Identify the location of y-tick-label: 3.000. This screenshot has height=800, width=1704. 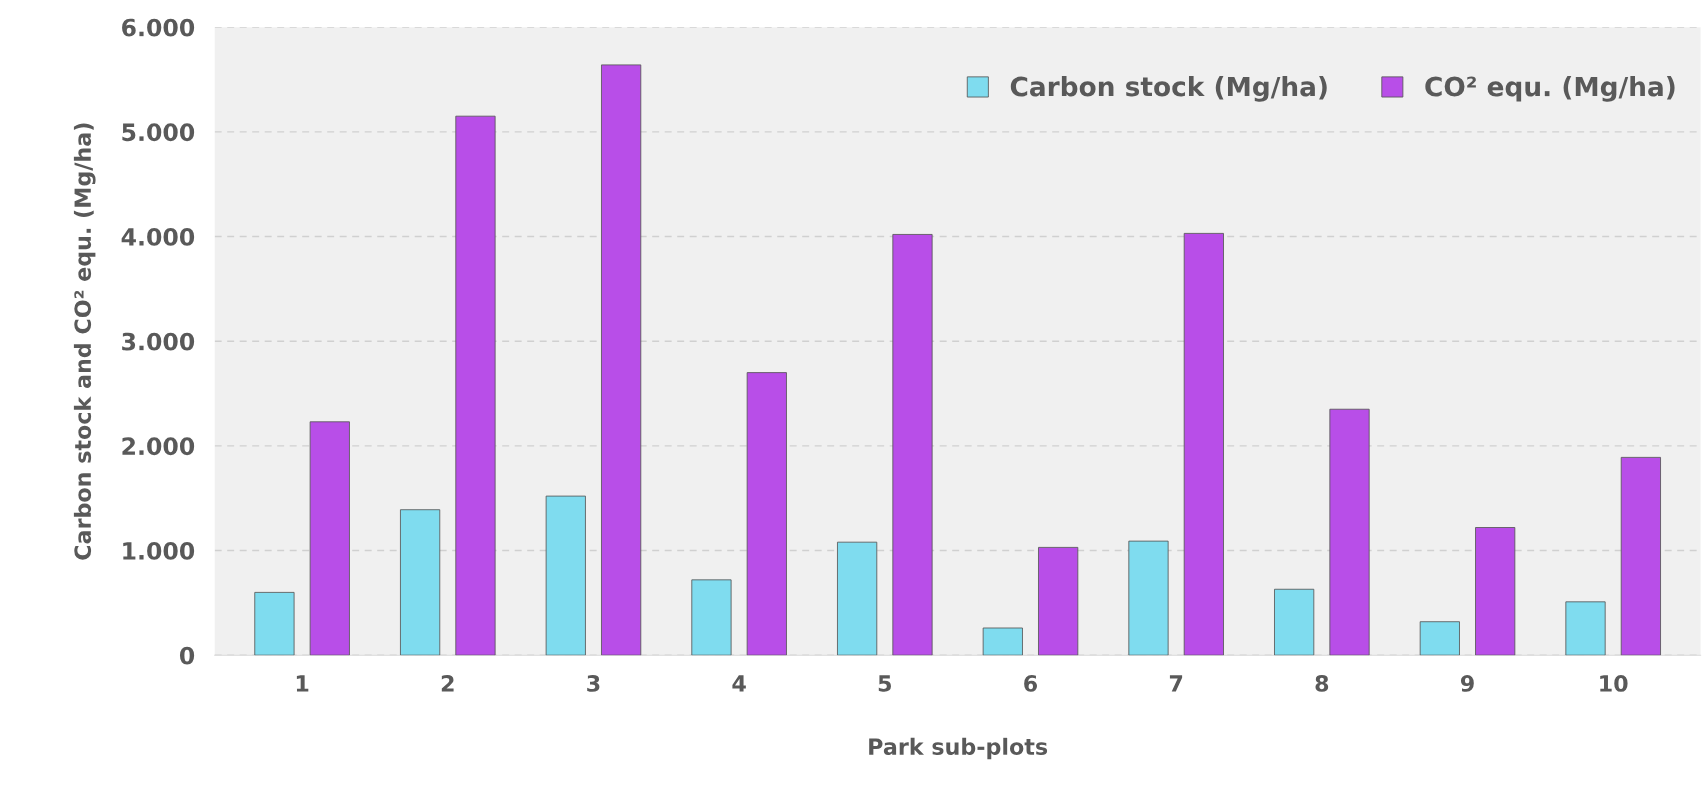
(158, 341).